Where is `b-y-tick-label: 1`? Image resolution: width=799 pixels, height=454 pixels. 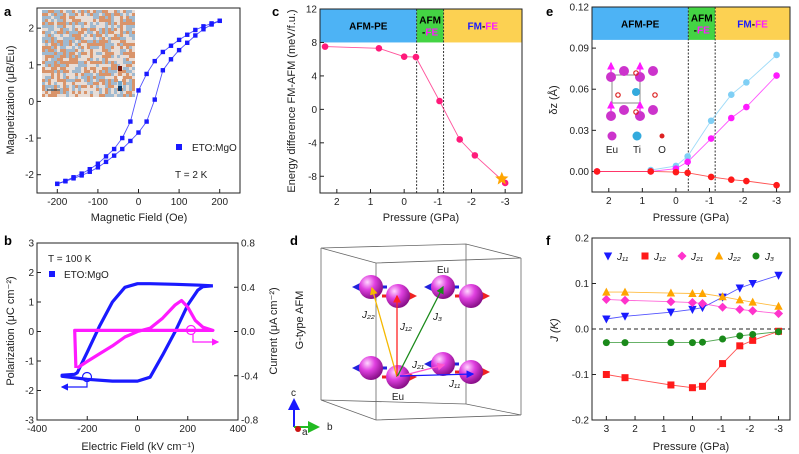 b-y-tick-label: 1 is located at coordinates (31, 303).